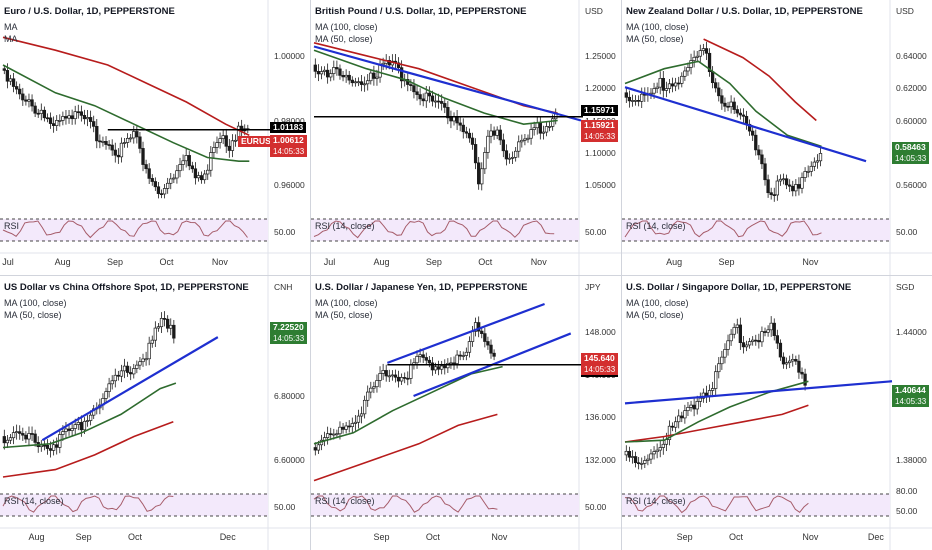 The height and width of the screenshot is (550, 932). What do you see at coordinates (726, 262) in the screenshot?
I see `x-tick-label: Sep` at bounding box center [726, 262].